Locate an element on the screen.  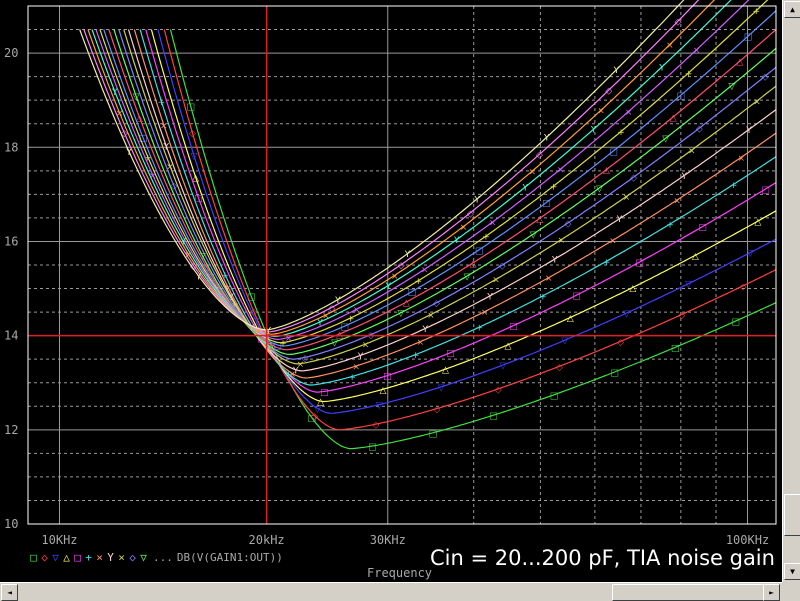
horizontal-scroll-thumb is located at coordinates (688, 592).